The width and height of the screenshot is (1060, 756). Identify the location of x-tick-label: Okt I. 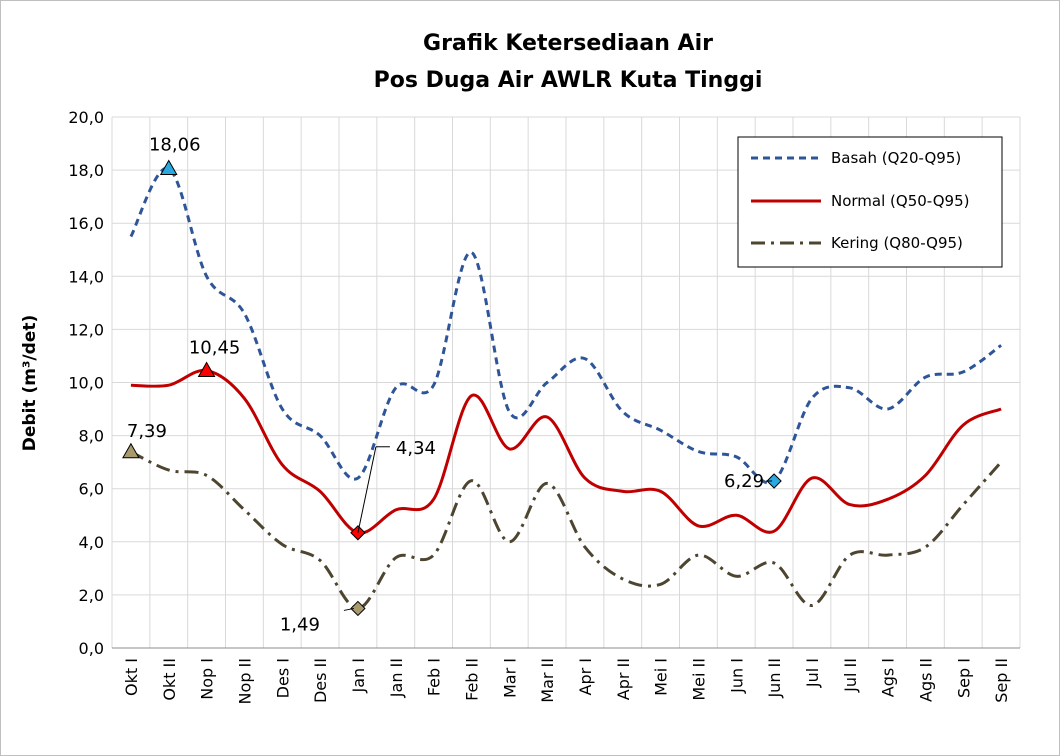
(131, 677).